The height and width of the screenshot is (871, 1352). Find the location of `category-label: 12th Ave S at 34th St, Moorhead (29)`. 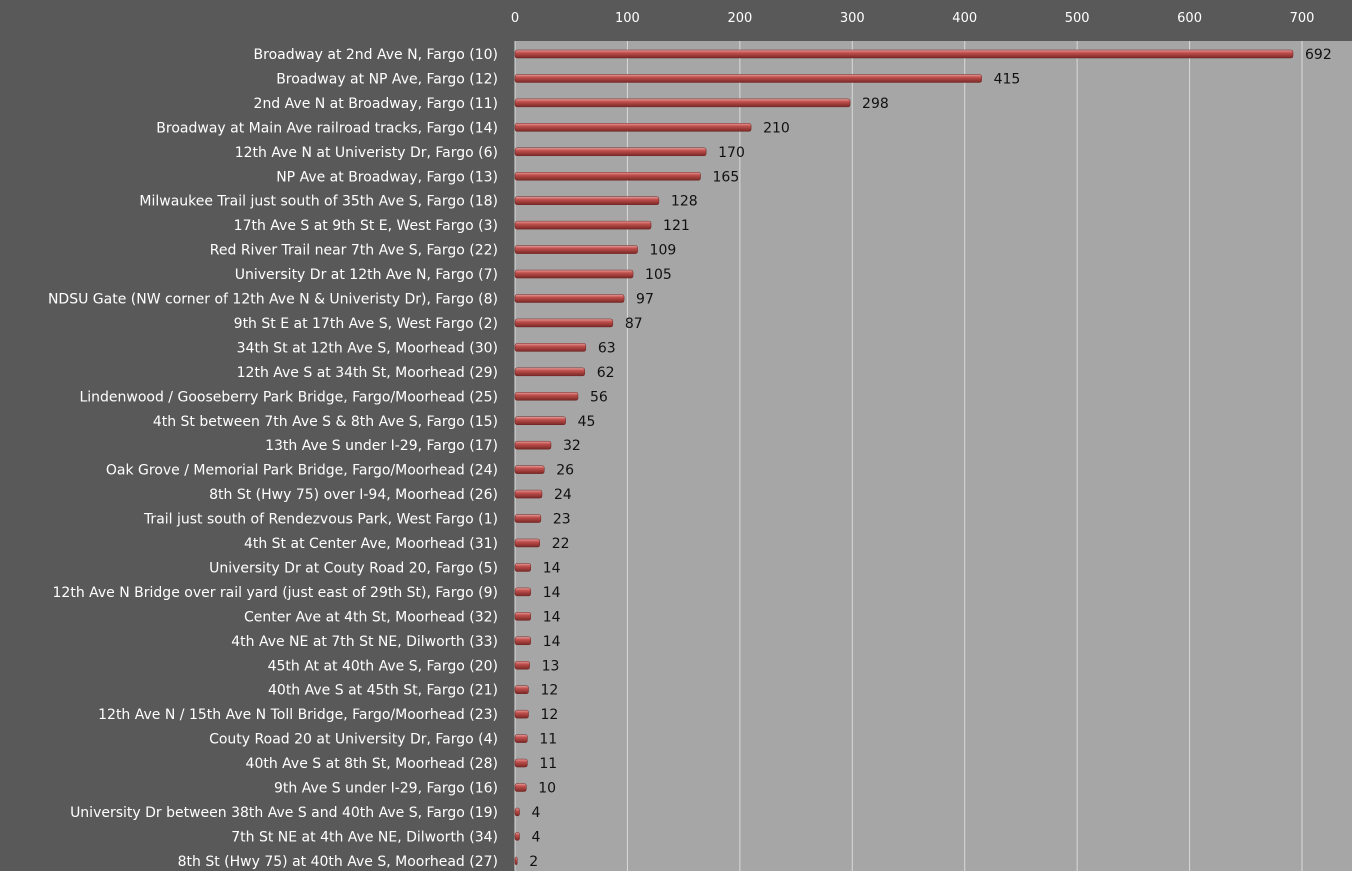

category-label: 12th Ave S at 34th St, Moorhead (29) is located at coordinates (367, 373).